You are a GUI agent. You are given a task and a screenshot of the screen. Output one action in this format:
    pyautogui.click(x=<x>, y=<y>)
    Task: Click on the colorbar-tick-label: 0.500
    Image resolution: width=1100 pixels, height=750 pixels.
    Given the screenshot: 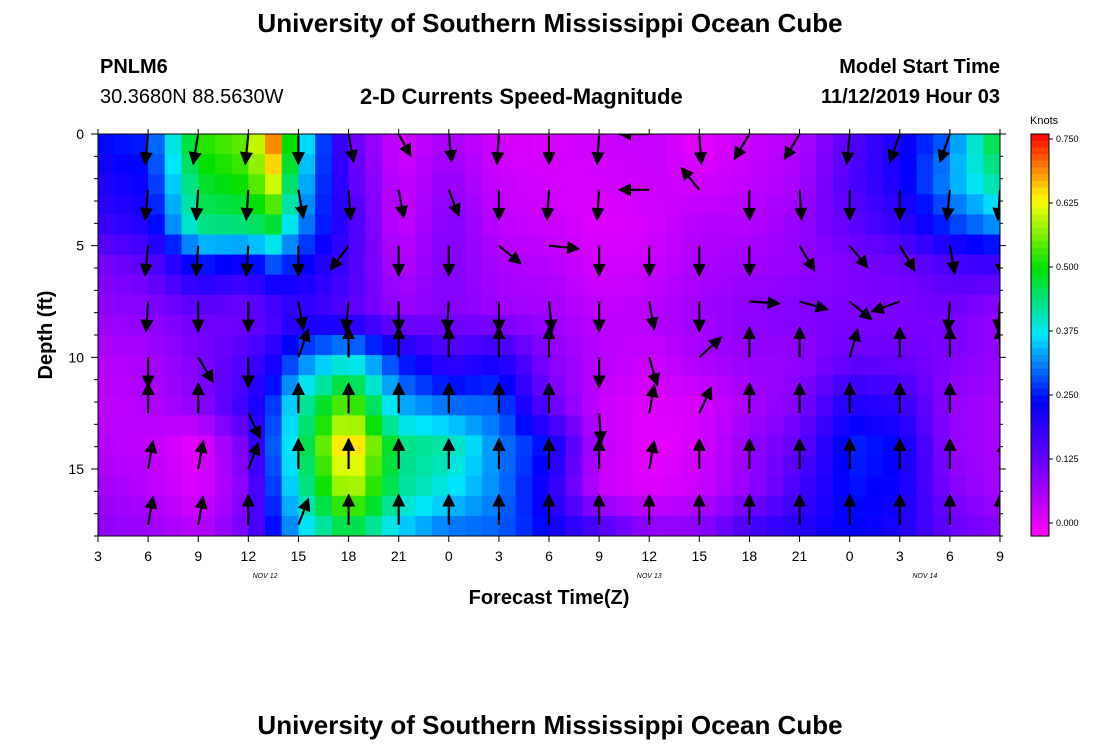 What is the action you would take?
    pyautogui.click(x=1067, y=267)
    